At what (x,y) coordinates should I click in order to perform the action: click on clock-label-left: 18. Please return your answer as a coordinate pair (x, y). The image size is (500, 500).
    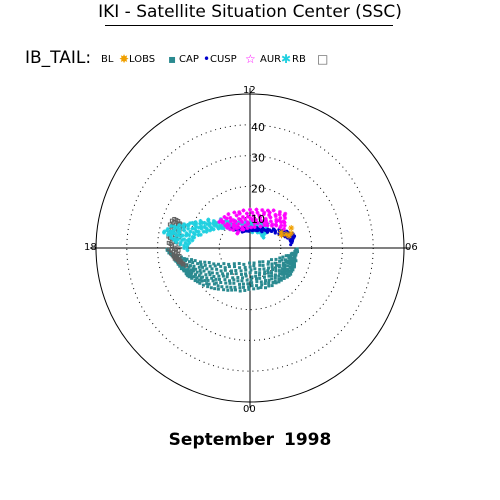
    Looking at the image, I should click on (90, 247).